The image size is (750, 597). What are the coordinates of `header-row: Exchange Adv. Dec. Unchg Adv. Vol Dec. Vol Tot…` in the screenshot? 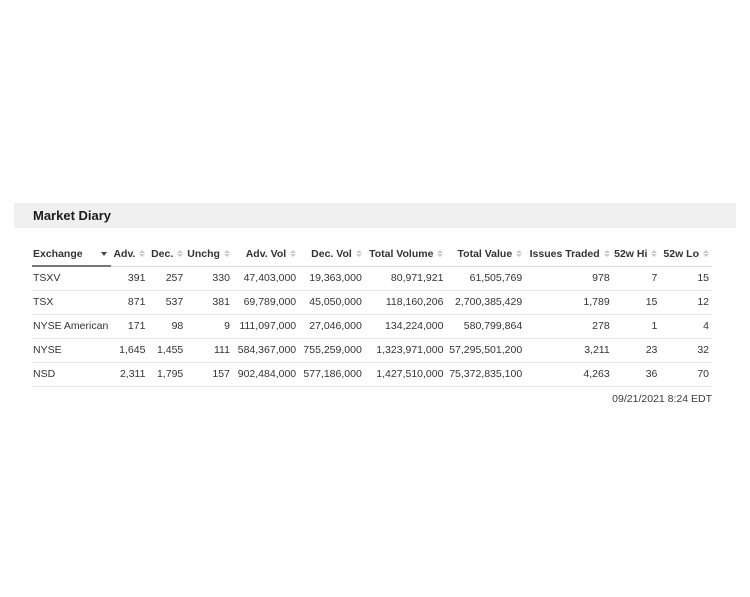 It's located at (372, 255).